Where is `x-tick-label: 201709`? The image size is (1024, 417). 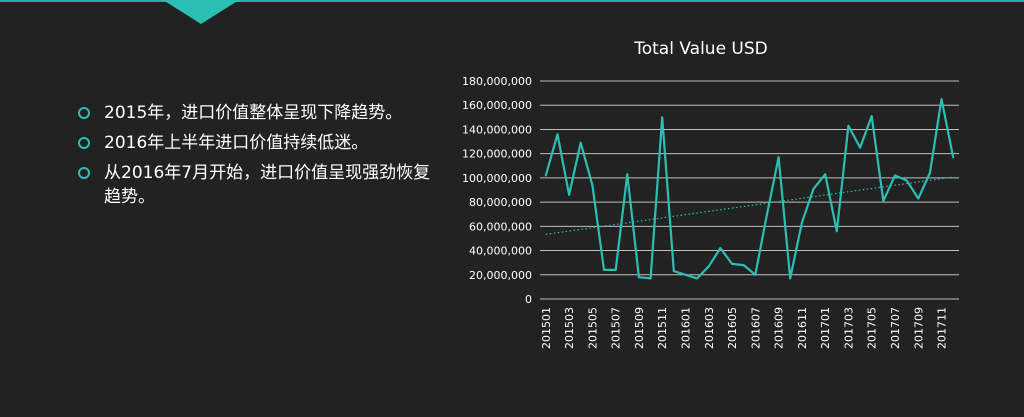 x-tick-label: 201709 is located at coordinates (918, 328).